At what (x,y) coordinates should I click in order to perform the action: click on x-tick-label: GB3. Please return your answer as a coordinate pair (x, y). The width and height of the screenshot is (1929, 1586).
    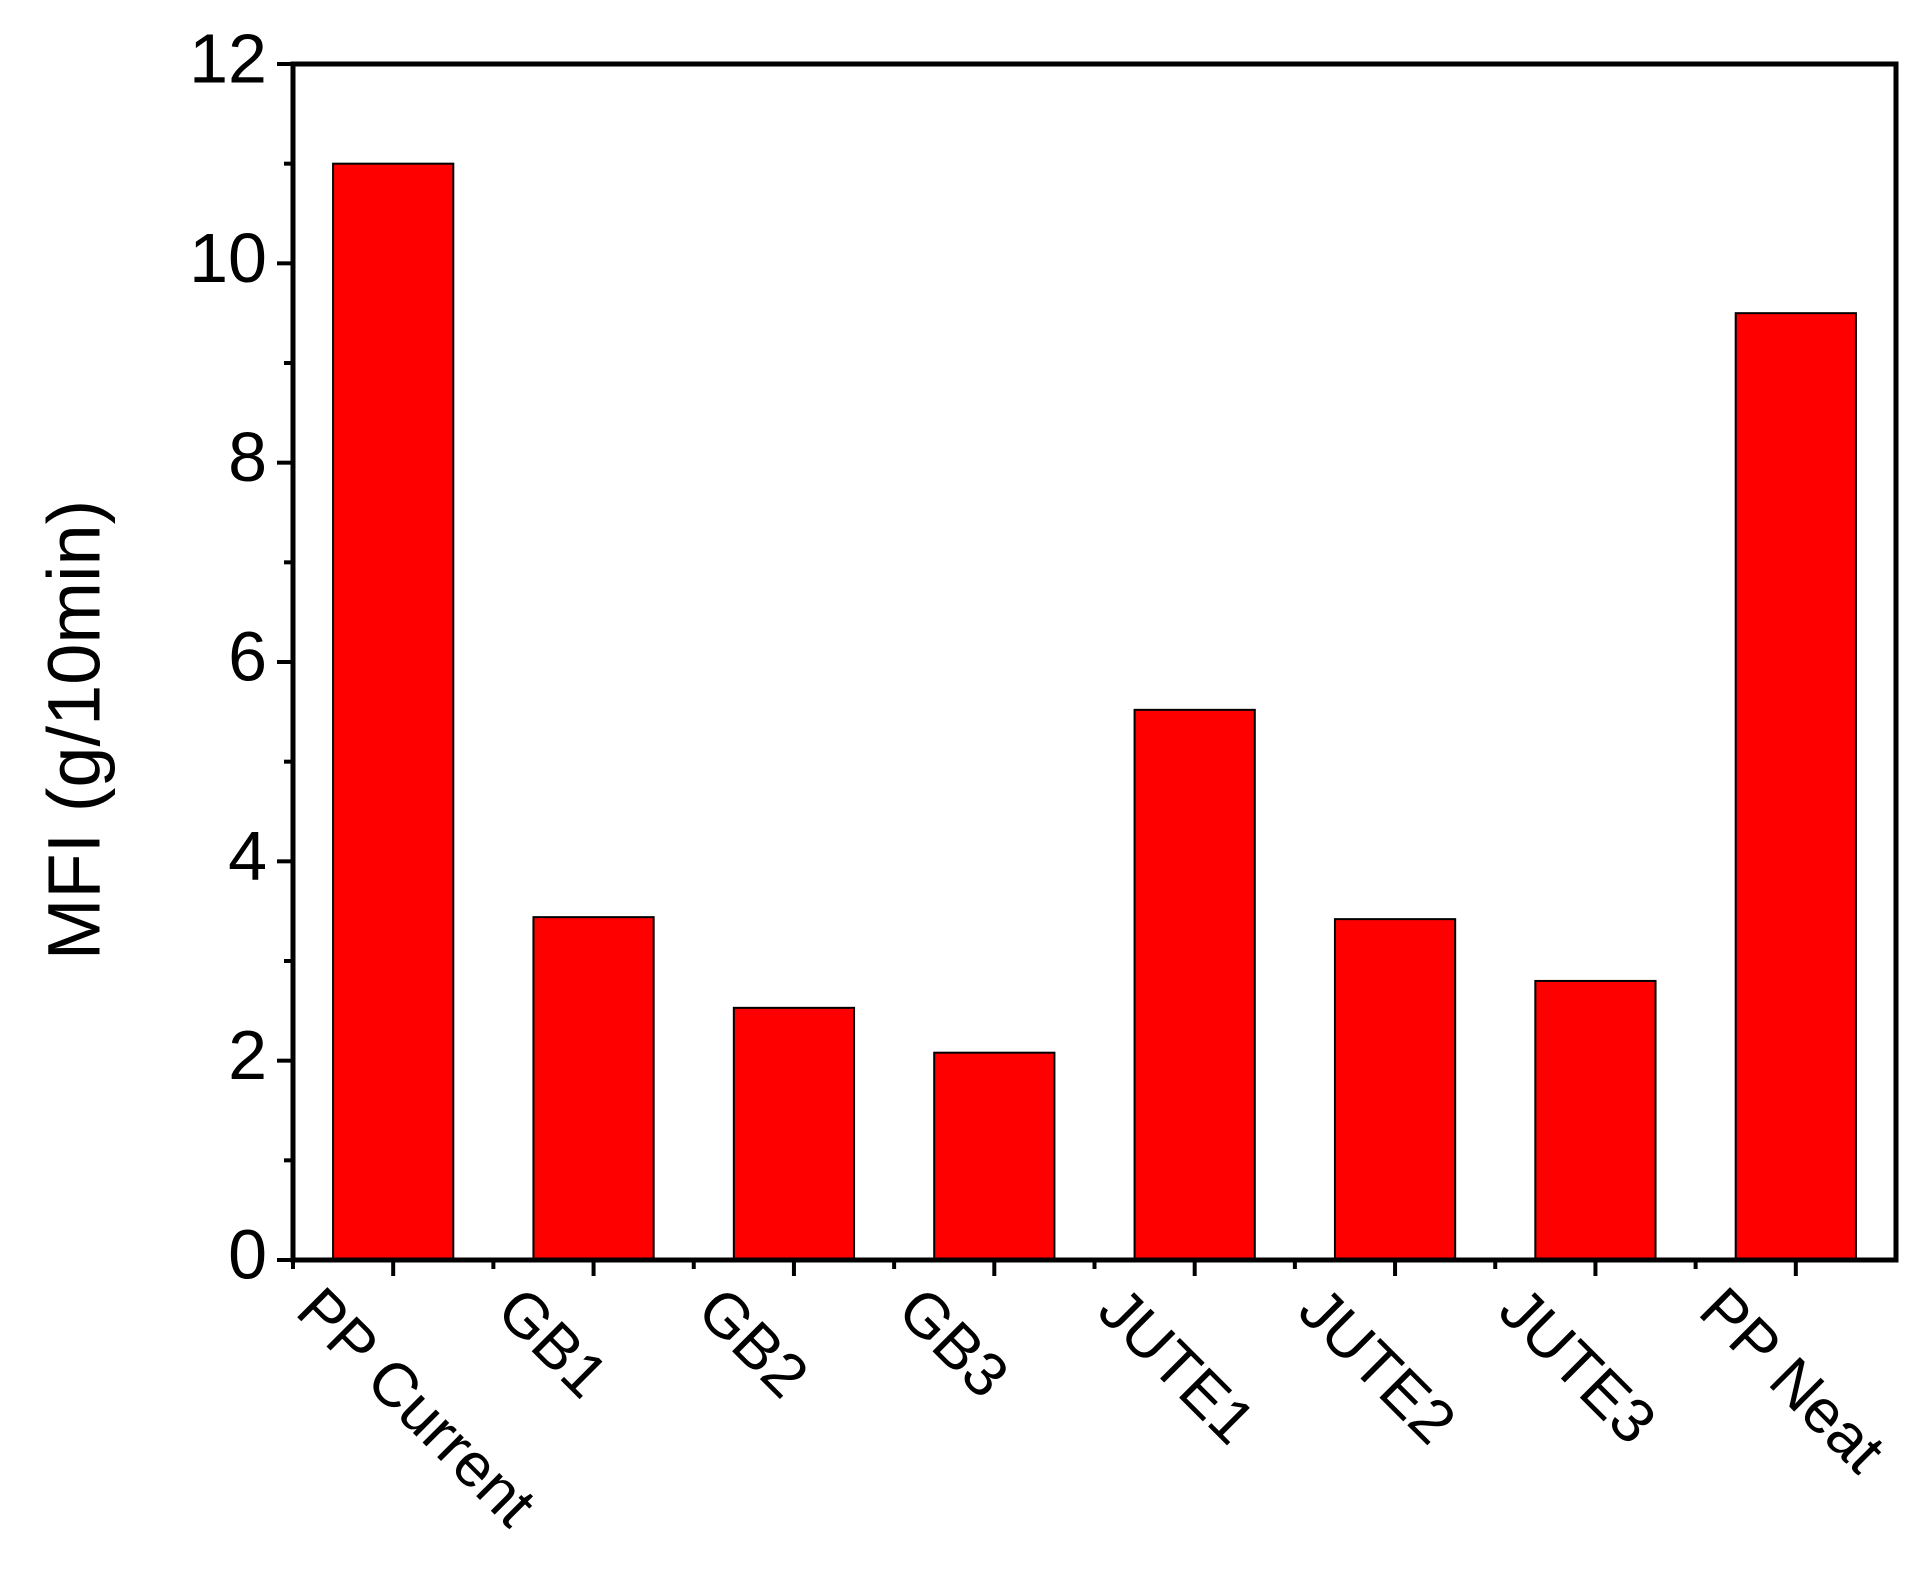
    Looking at the image, I should click on (953, 1343).